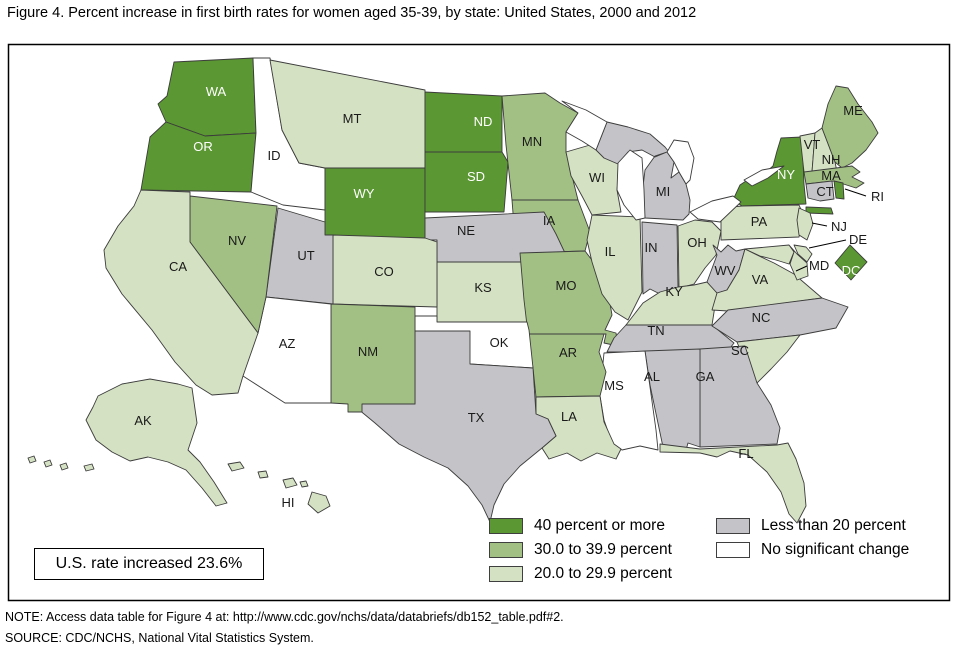 The width and height of the screenshot is (960, 655). What do you see at coordinates (483, 121) in the screenshot?
I see `state-label-nd: ND` at bounding box center [483, 121].